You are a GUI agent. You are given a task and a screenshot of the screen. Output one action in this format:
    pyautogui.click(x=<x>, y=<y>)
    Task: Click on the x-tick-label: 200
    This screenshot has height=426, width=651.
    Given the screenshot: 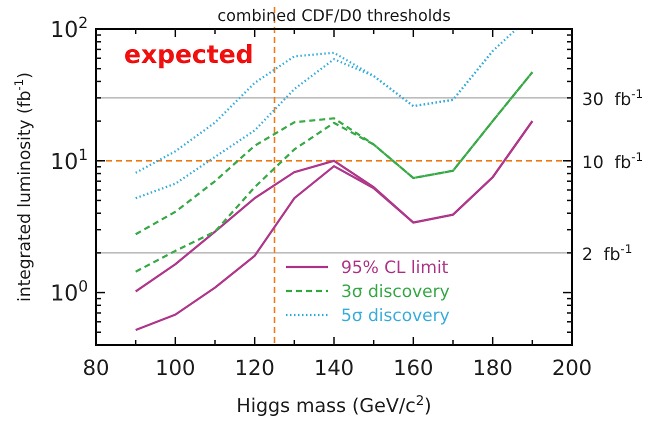 What is the action you would take?
    pyautogui.click(x=572, y=368)
    